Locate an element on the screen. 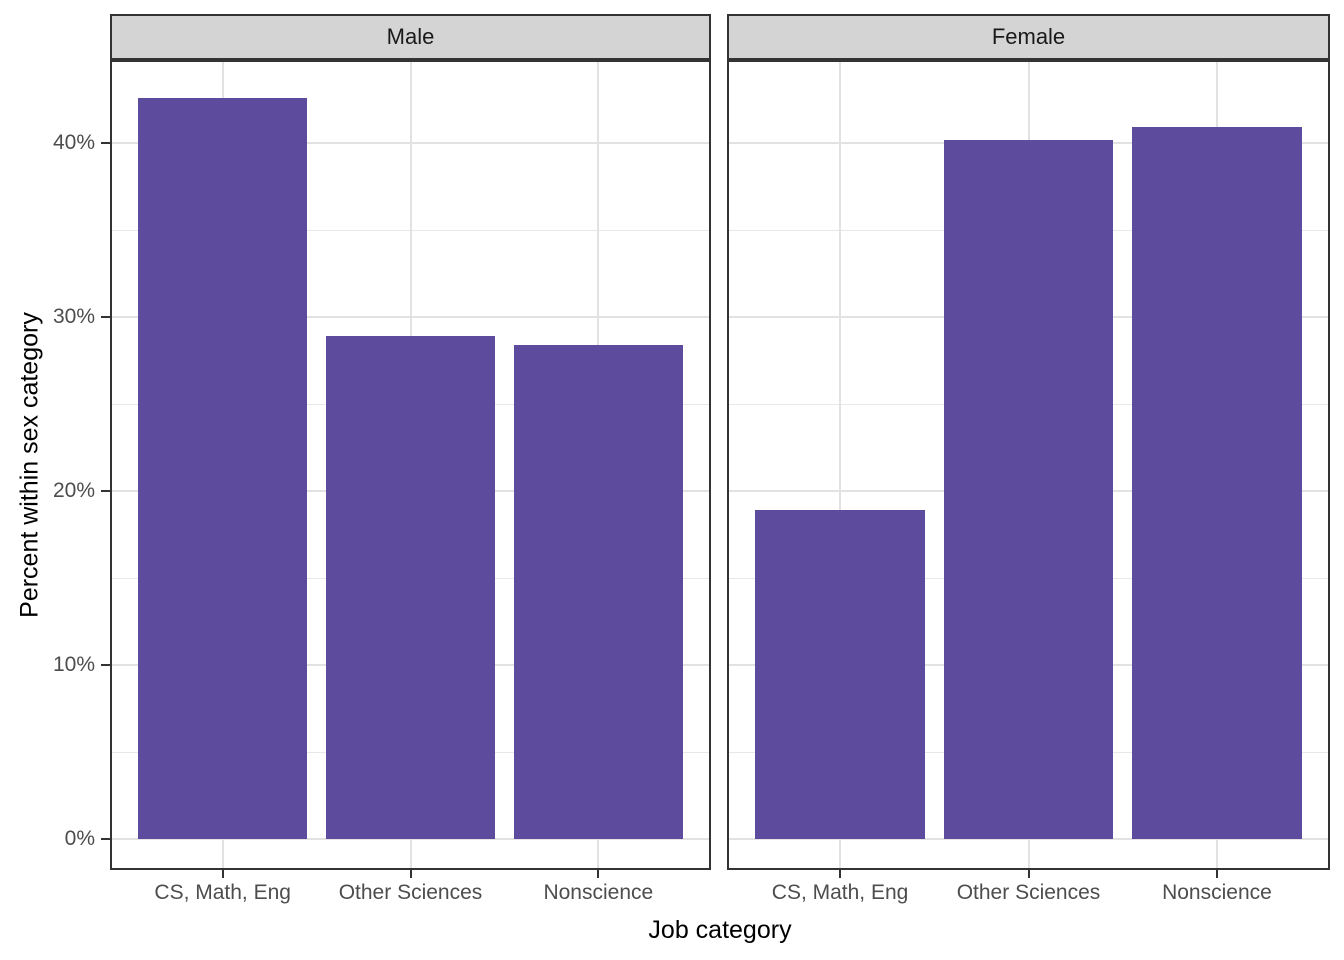 This screenshot has height=960, width=1344. y-tick-label: 10% is located at coordinates (73, 664).